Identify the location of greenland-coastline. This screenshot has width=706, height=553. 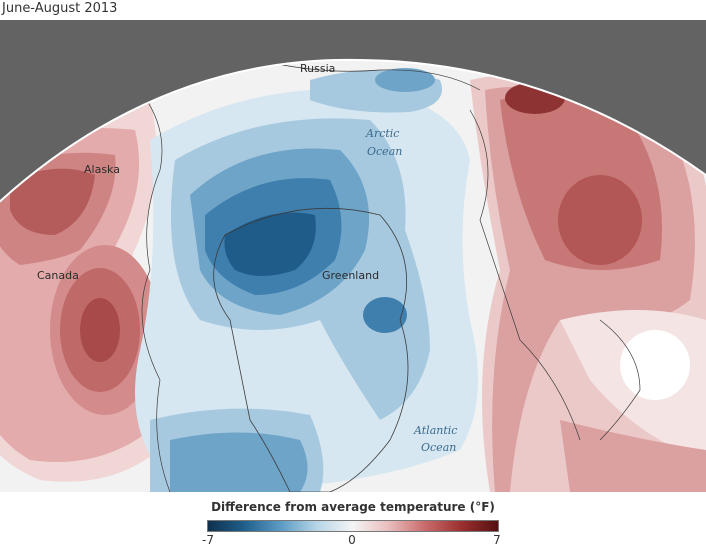
(311, 349).